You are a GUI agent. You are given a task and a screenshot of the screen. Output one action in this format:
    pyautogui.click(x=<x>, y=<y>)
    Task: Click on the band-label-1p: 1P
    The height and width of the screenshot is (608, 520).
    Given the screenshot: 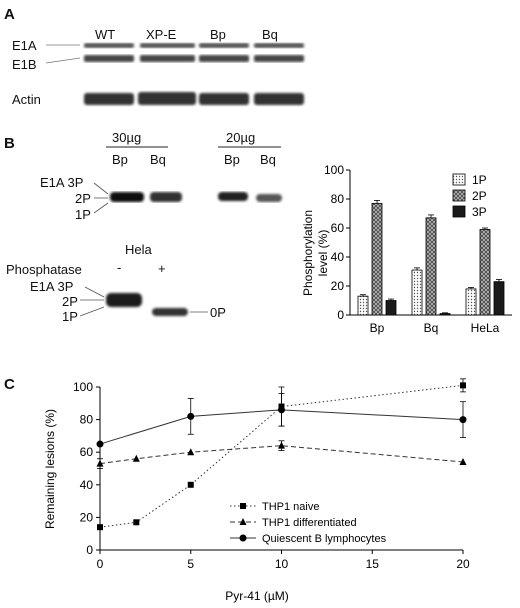 What is the action you would take?
    pyautogui.click(x=83, y=214)
    